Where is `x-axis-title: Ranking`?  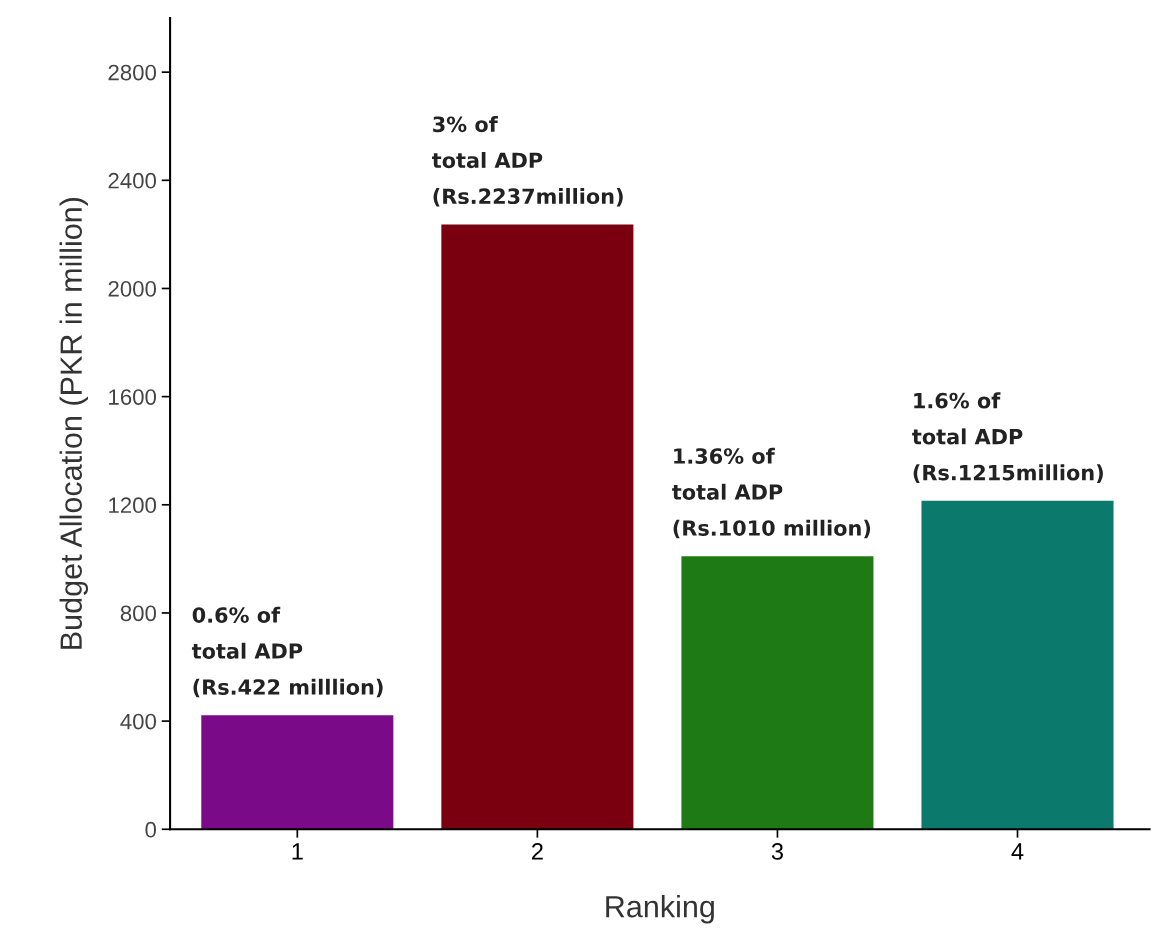
x-axis-title: Ranking is located at coordinates (660, 909).